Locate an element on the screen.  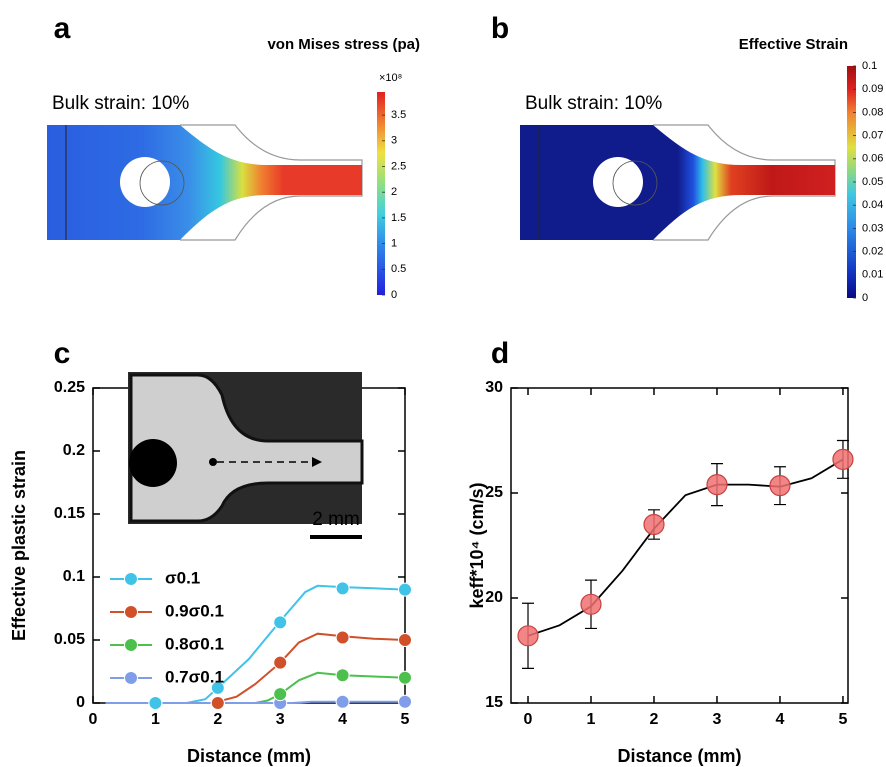
colorbar-tick-label: 0.05 is located at coordinates (872, 182).